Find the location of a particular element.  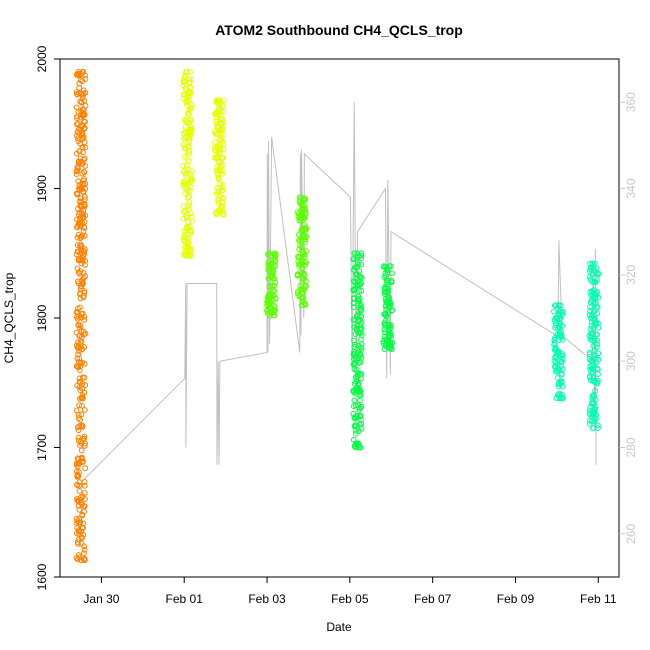

y2-tick-label: 280 is located at coordinates (631, 447).